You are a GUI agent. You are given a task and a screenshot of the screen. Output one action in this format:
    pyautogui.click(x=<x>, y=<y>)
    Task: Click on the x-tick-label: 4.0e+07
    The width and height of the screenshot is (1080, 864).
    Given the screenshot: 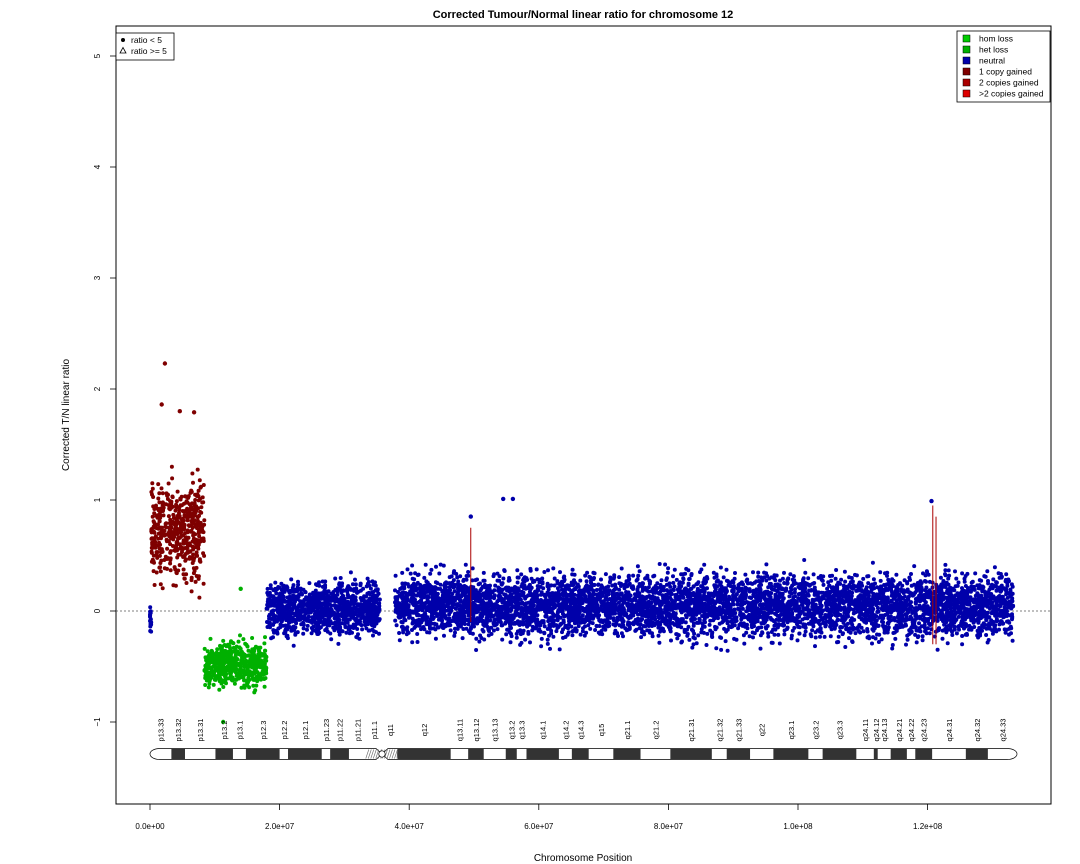 What is the action you would take?
    pyautogui.click(x=410, y=826)
    